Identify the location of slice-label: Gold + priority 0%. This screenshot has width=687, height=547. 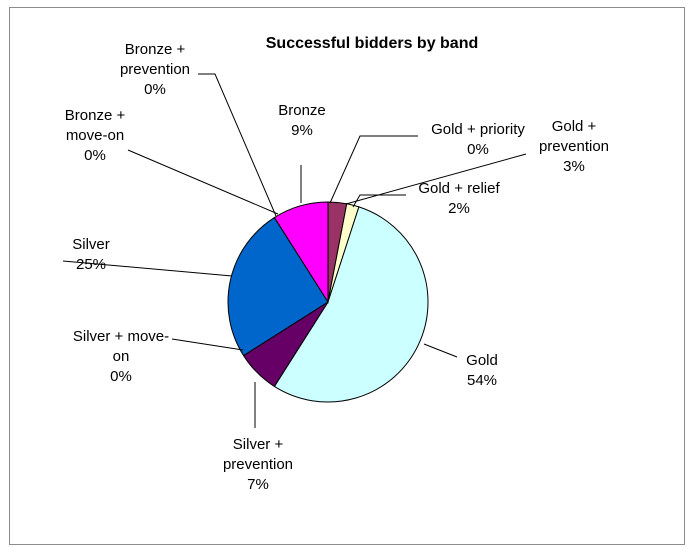
(478, 139).